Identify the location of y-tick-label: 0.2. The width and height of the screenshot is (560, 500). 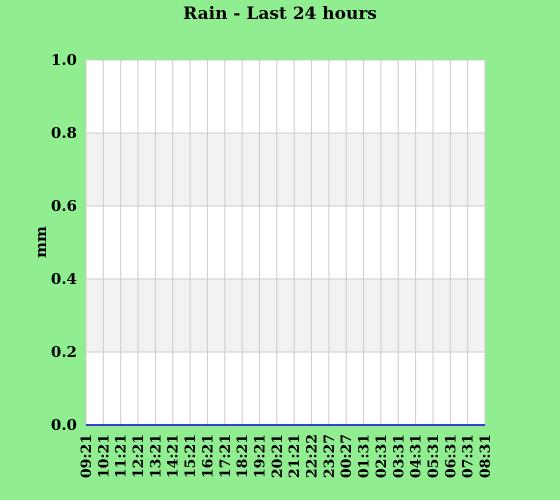
(64, 352).